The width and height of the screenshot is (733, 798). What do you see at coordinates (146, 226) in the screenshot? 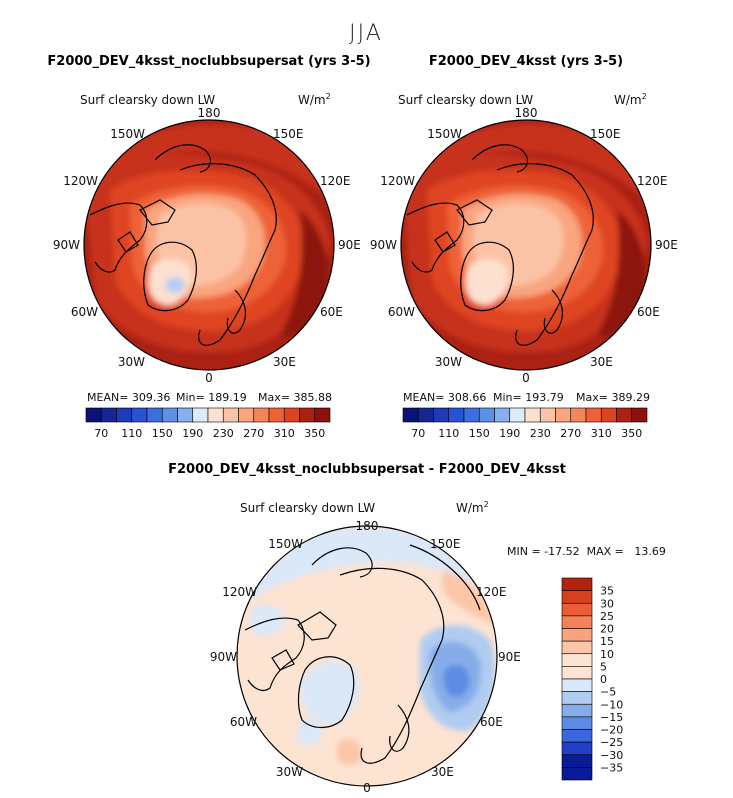
I see `panel-a-coast-canada-islands` at bounding box center [146, 226].